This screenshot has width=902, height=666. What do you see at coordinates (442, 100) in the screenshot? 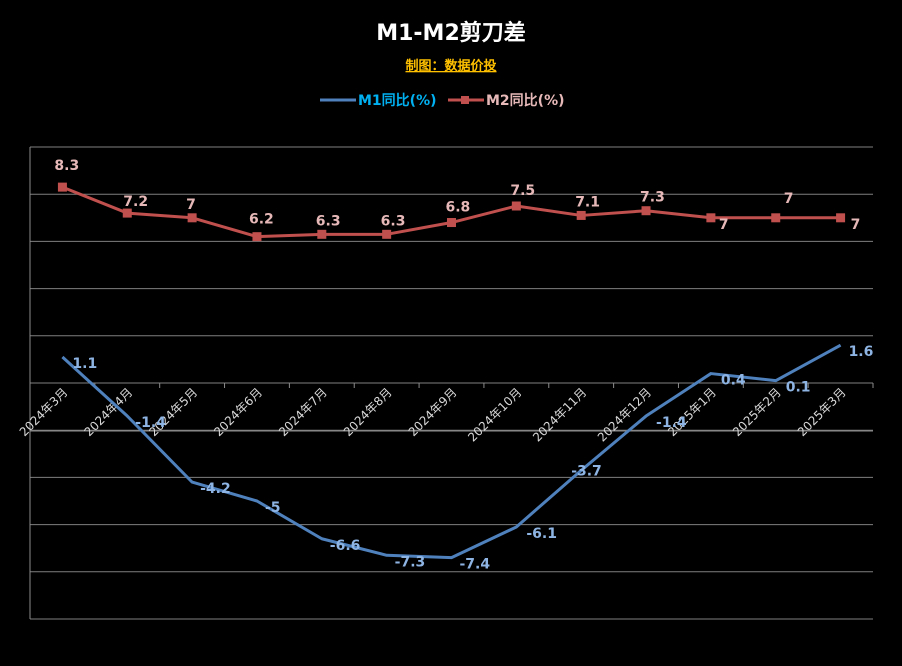
I see `legend: M1同比(%) M2同比(%)` at bounding box center [442, 100].